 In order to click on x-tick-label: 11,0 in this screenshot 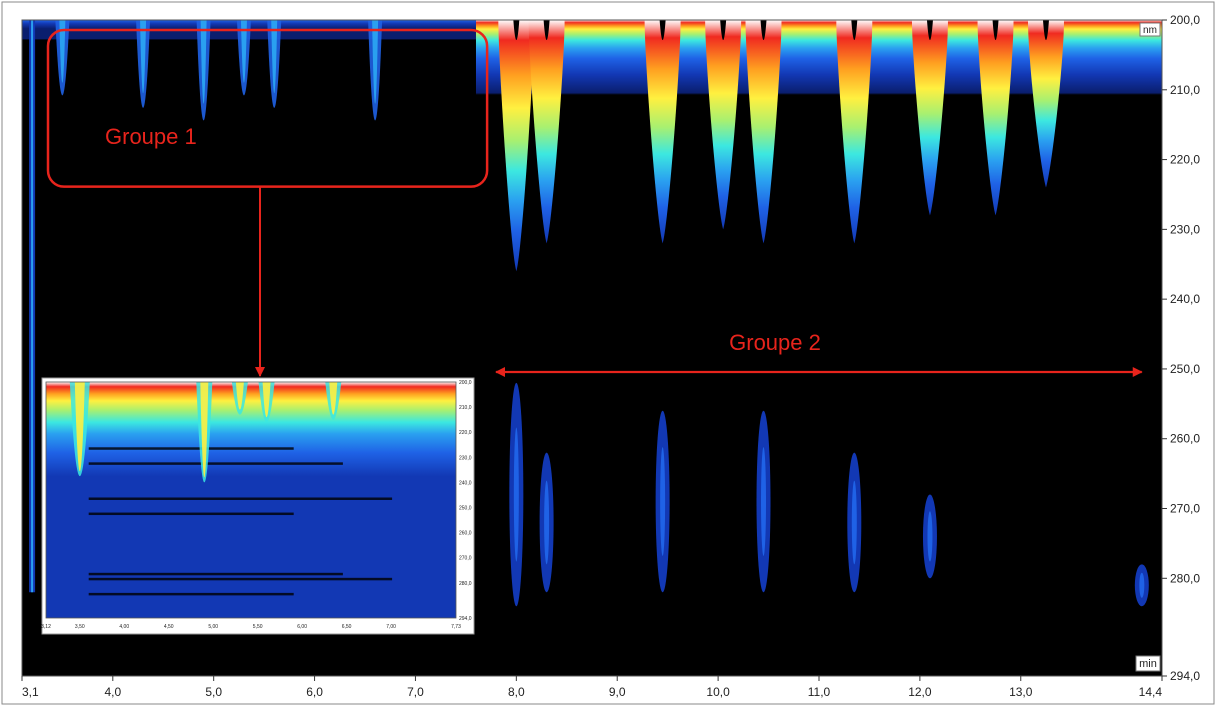, I will do `click(819, 692)`.